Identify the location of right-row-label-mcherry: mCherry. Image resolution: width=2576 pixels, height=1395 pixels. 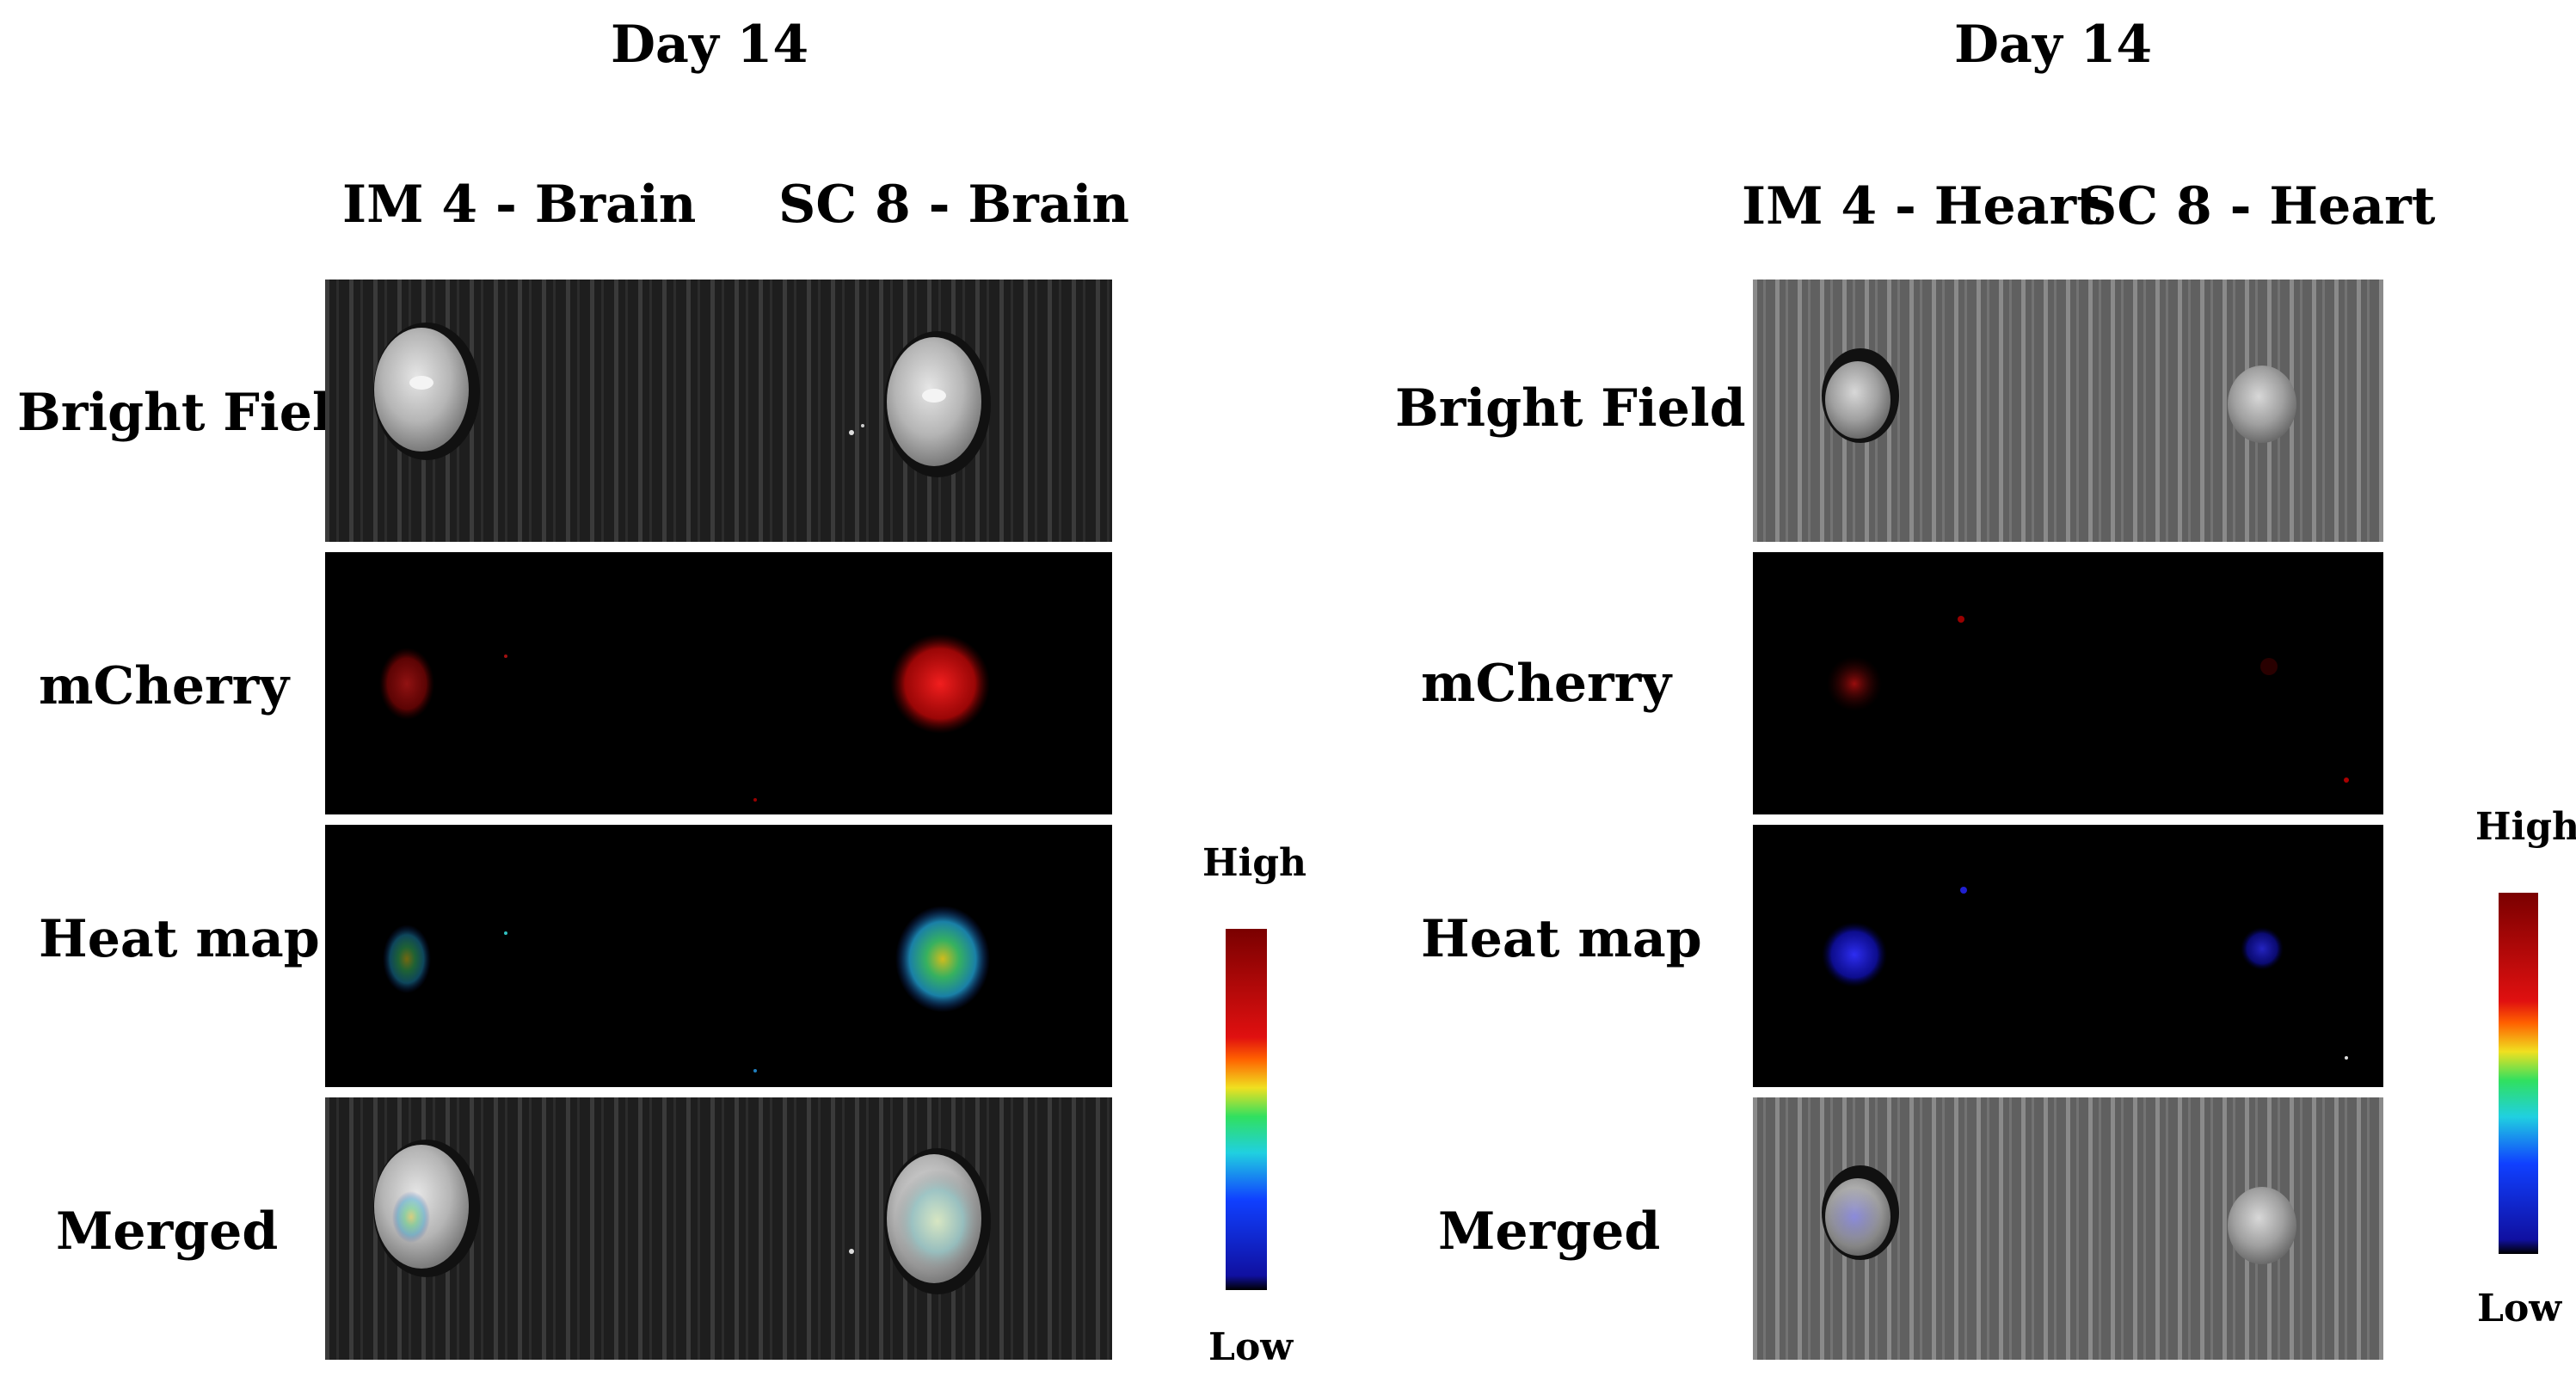
(1546, 684).